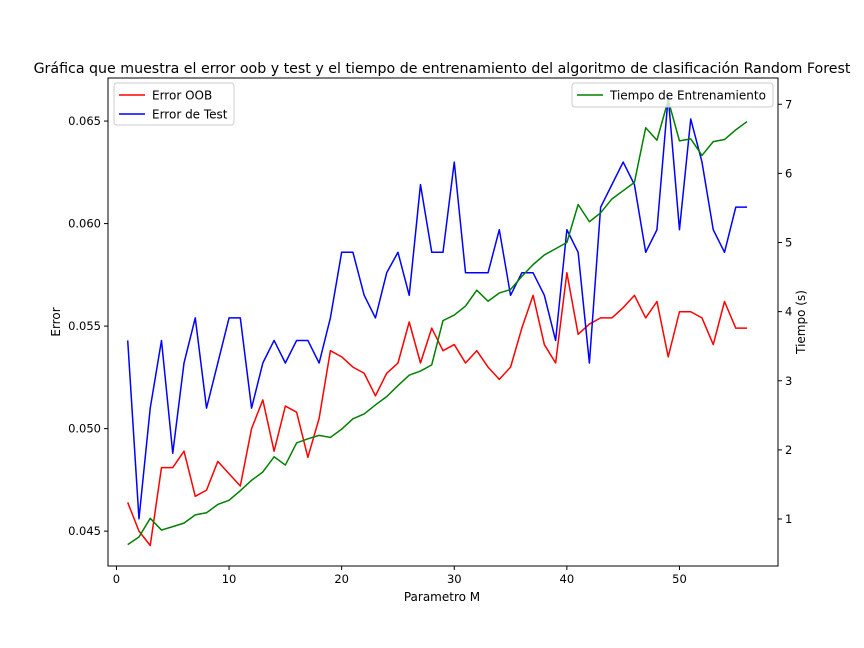  What do you see at coordinates (116, 579) in the screenshot?
I see `x-tick-label: 0` at bounding box center [116, 579].